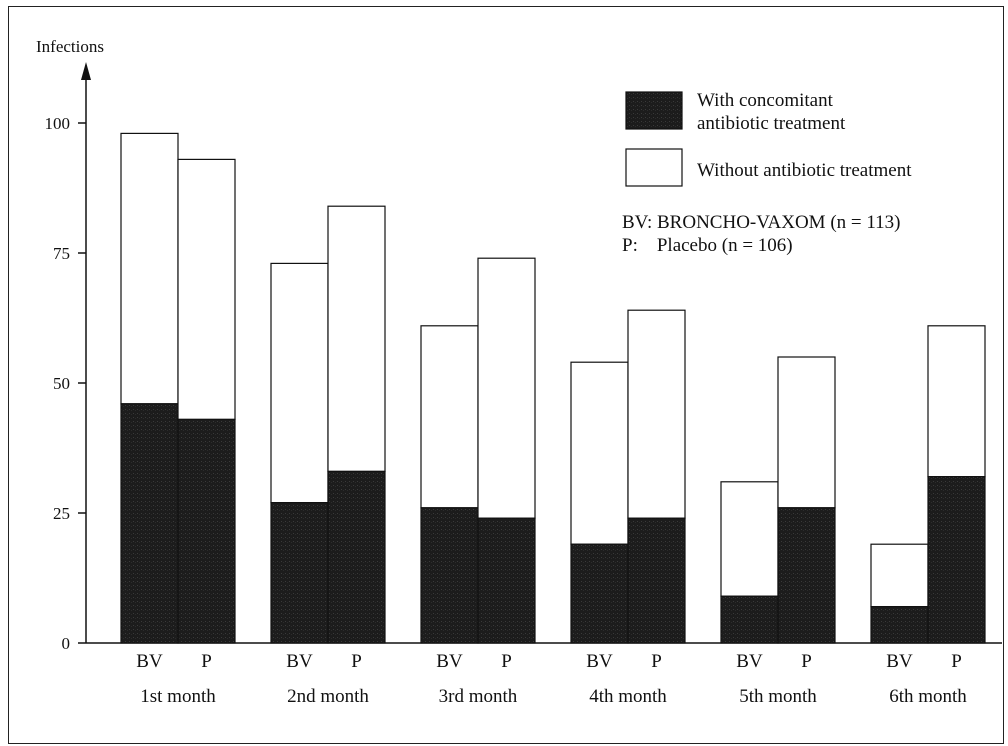 This screenshot has width=1008, height=746. What do you see at coordinates (61, 513) in the screenshot?
I see `y-tick-label: 25` at bounding box center [61, 513].